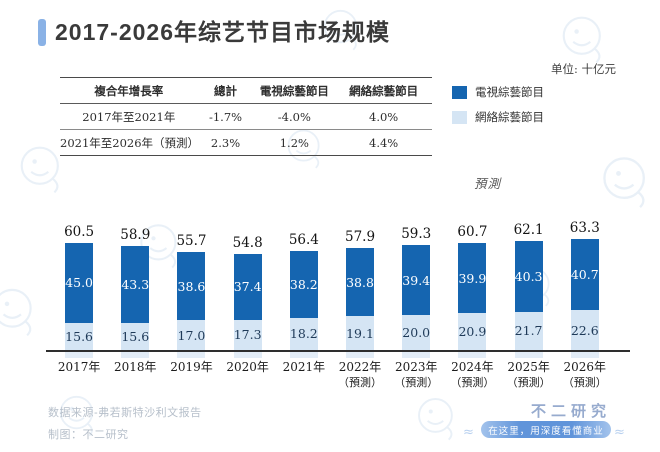 This screenshot has width=660, height=452. What do you see at coordinates (129, 90) in the screenshot?
I see `table-header-cell: 複合年增長率` at bounding box center [129, 90].